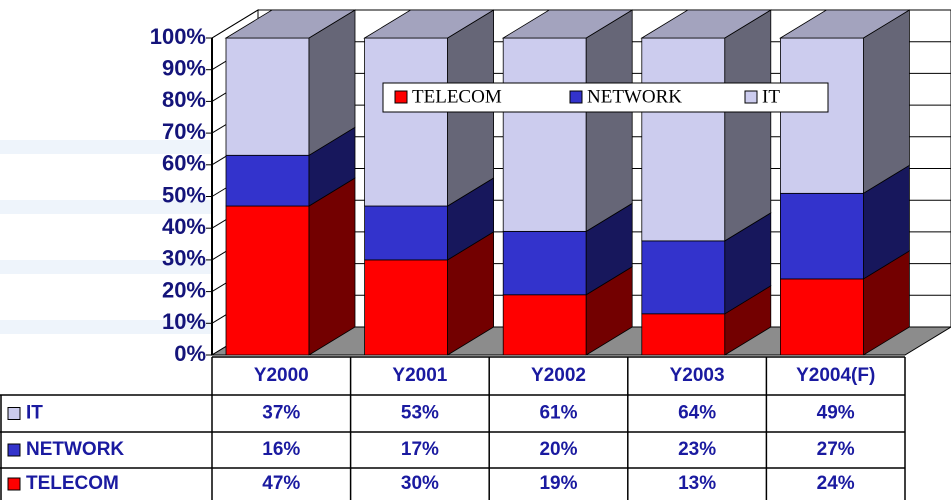 This screenshot has height=500, width=951. What do you see at coordinates (281, 375) in the screenshot?
I see `x-tick-label: Y2000` at bounding box center [281, 375].